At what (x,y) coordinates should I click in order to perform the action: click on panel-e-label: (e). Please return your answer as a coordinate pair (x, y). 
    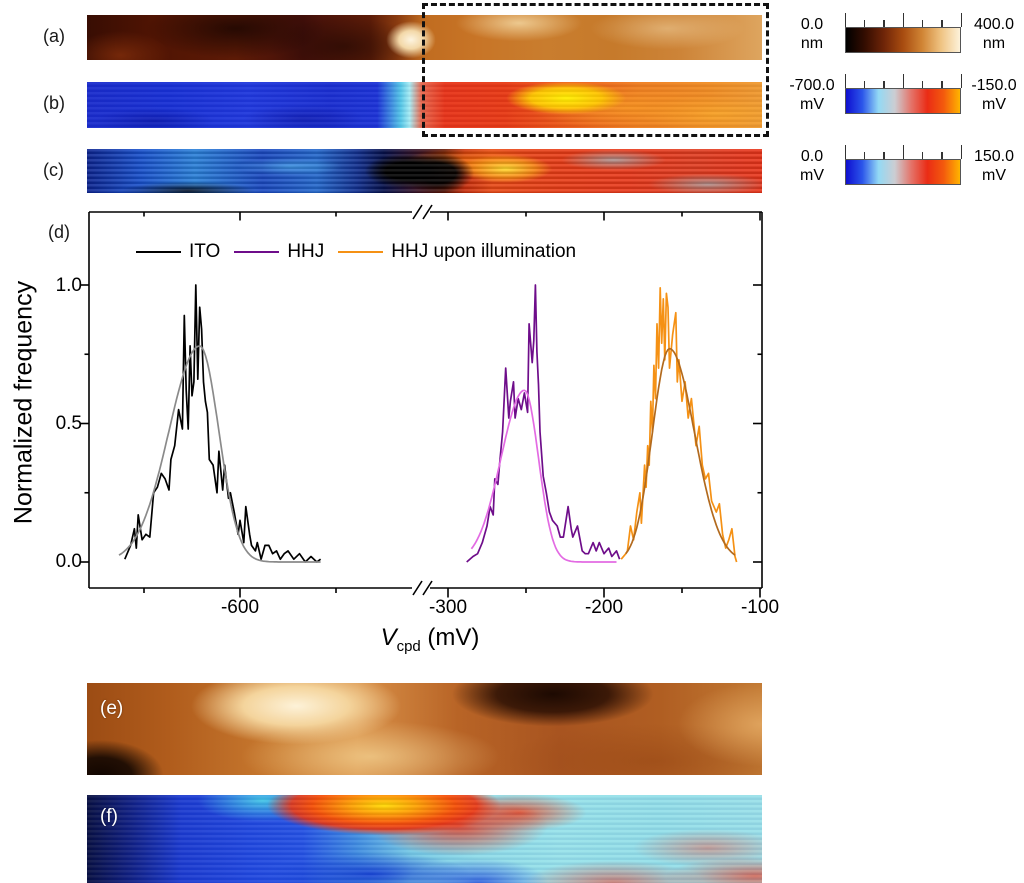
    Looking at the image, I should click on (112, 708).